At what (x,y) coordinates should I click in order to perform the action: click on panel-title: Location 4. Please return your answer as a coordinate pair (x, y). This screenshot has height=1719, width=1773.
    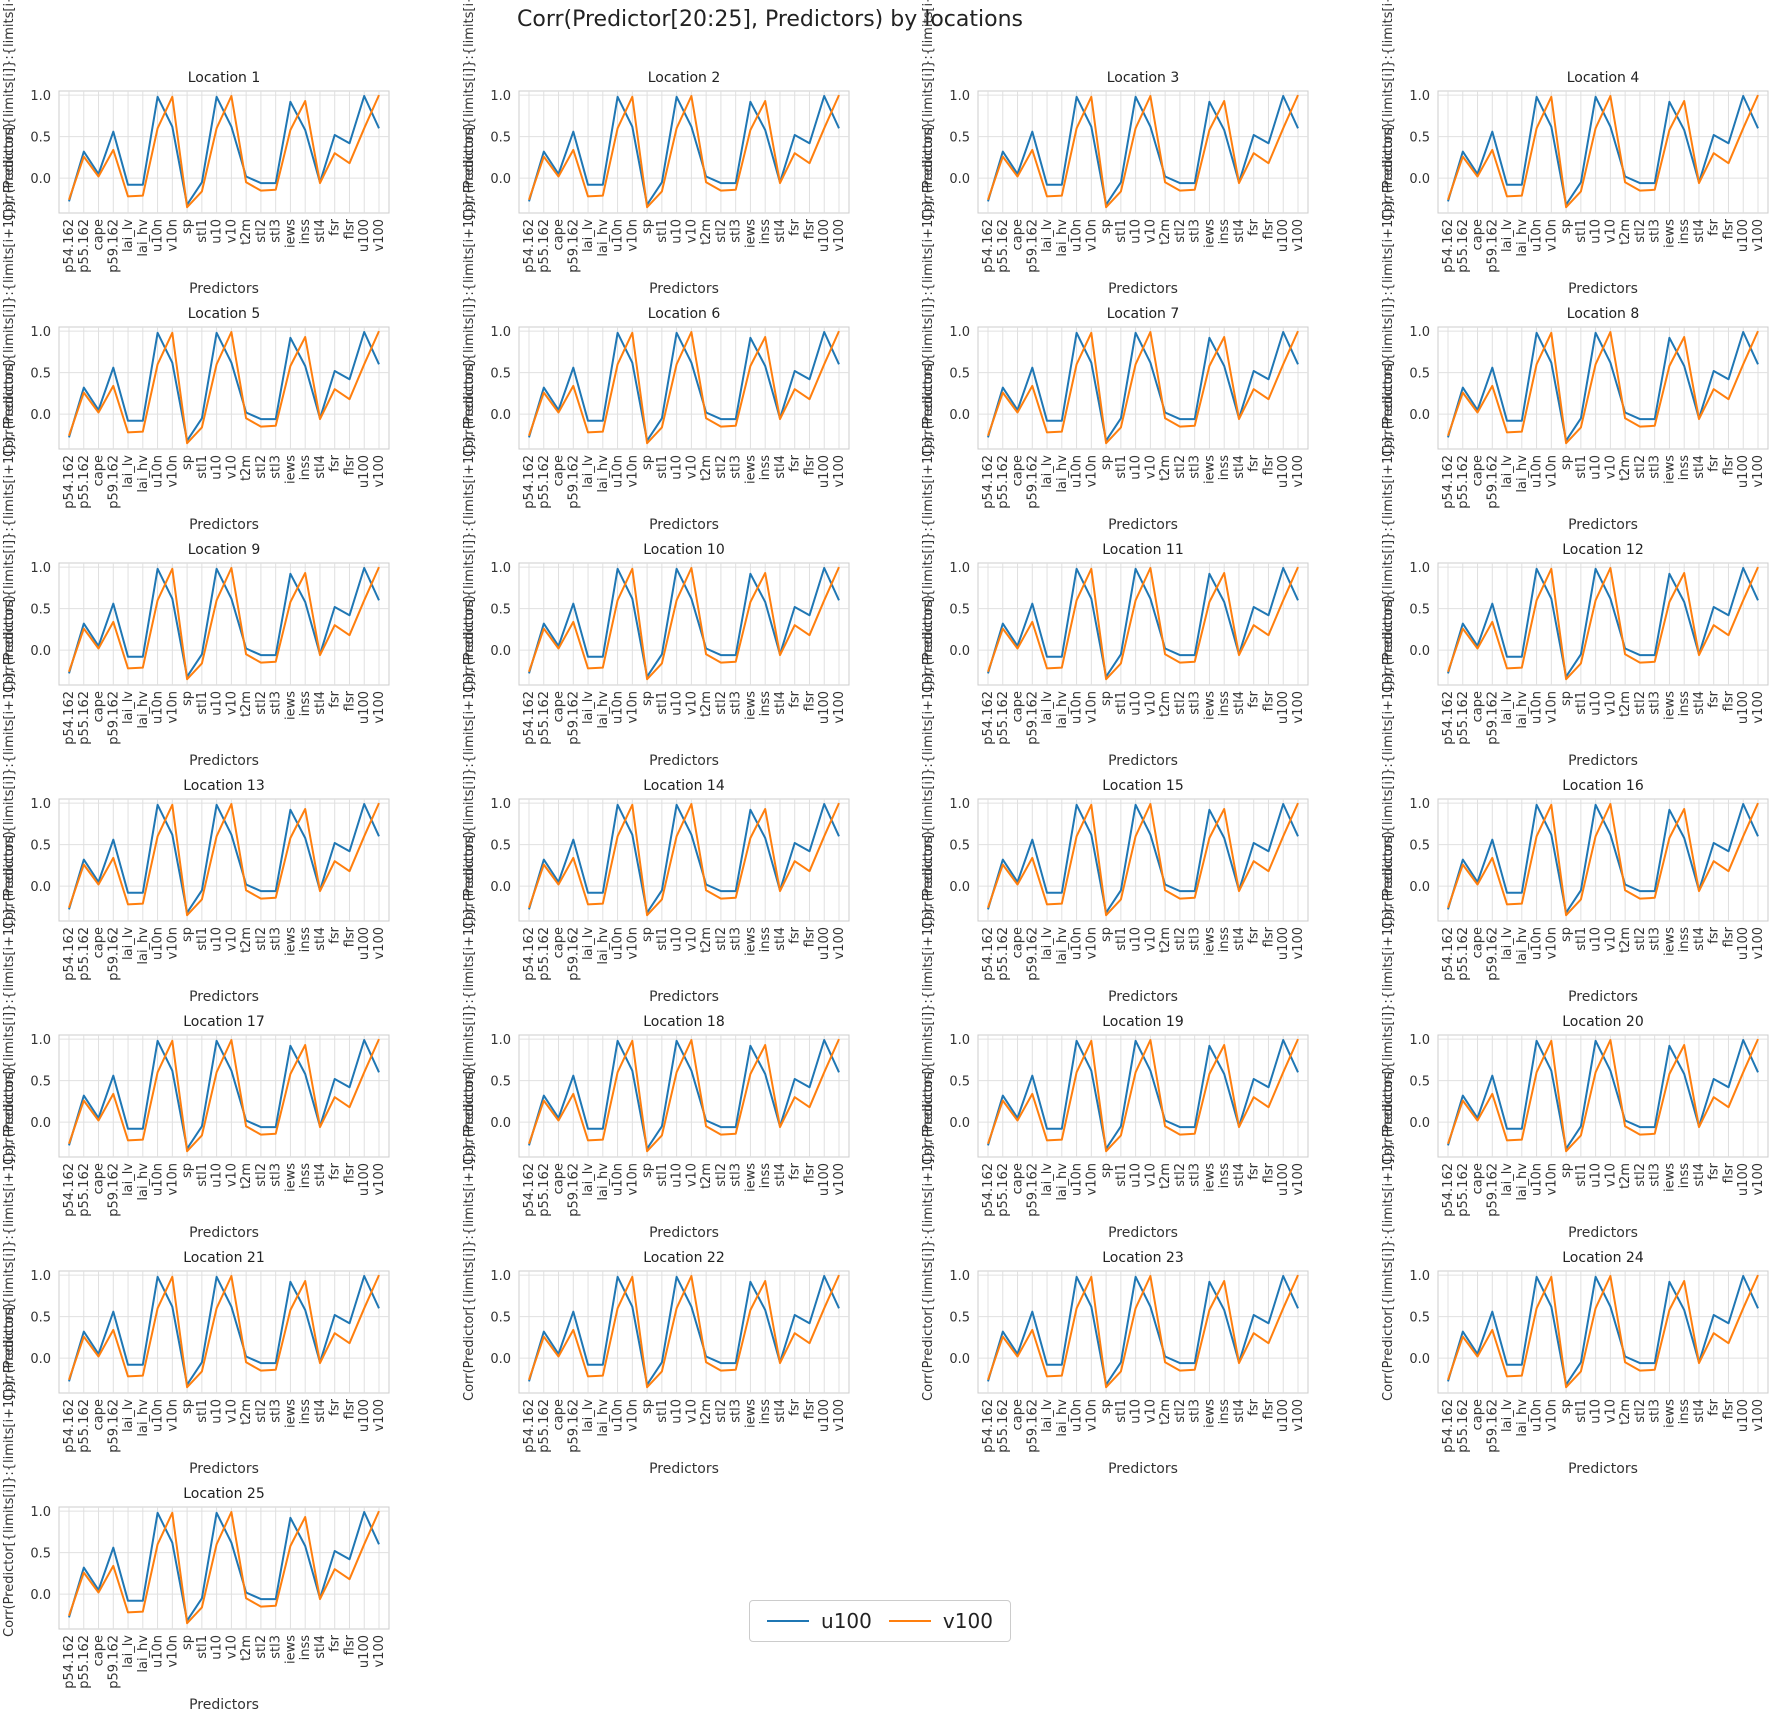
    Looking at the image, I should click on (1603, 78).